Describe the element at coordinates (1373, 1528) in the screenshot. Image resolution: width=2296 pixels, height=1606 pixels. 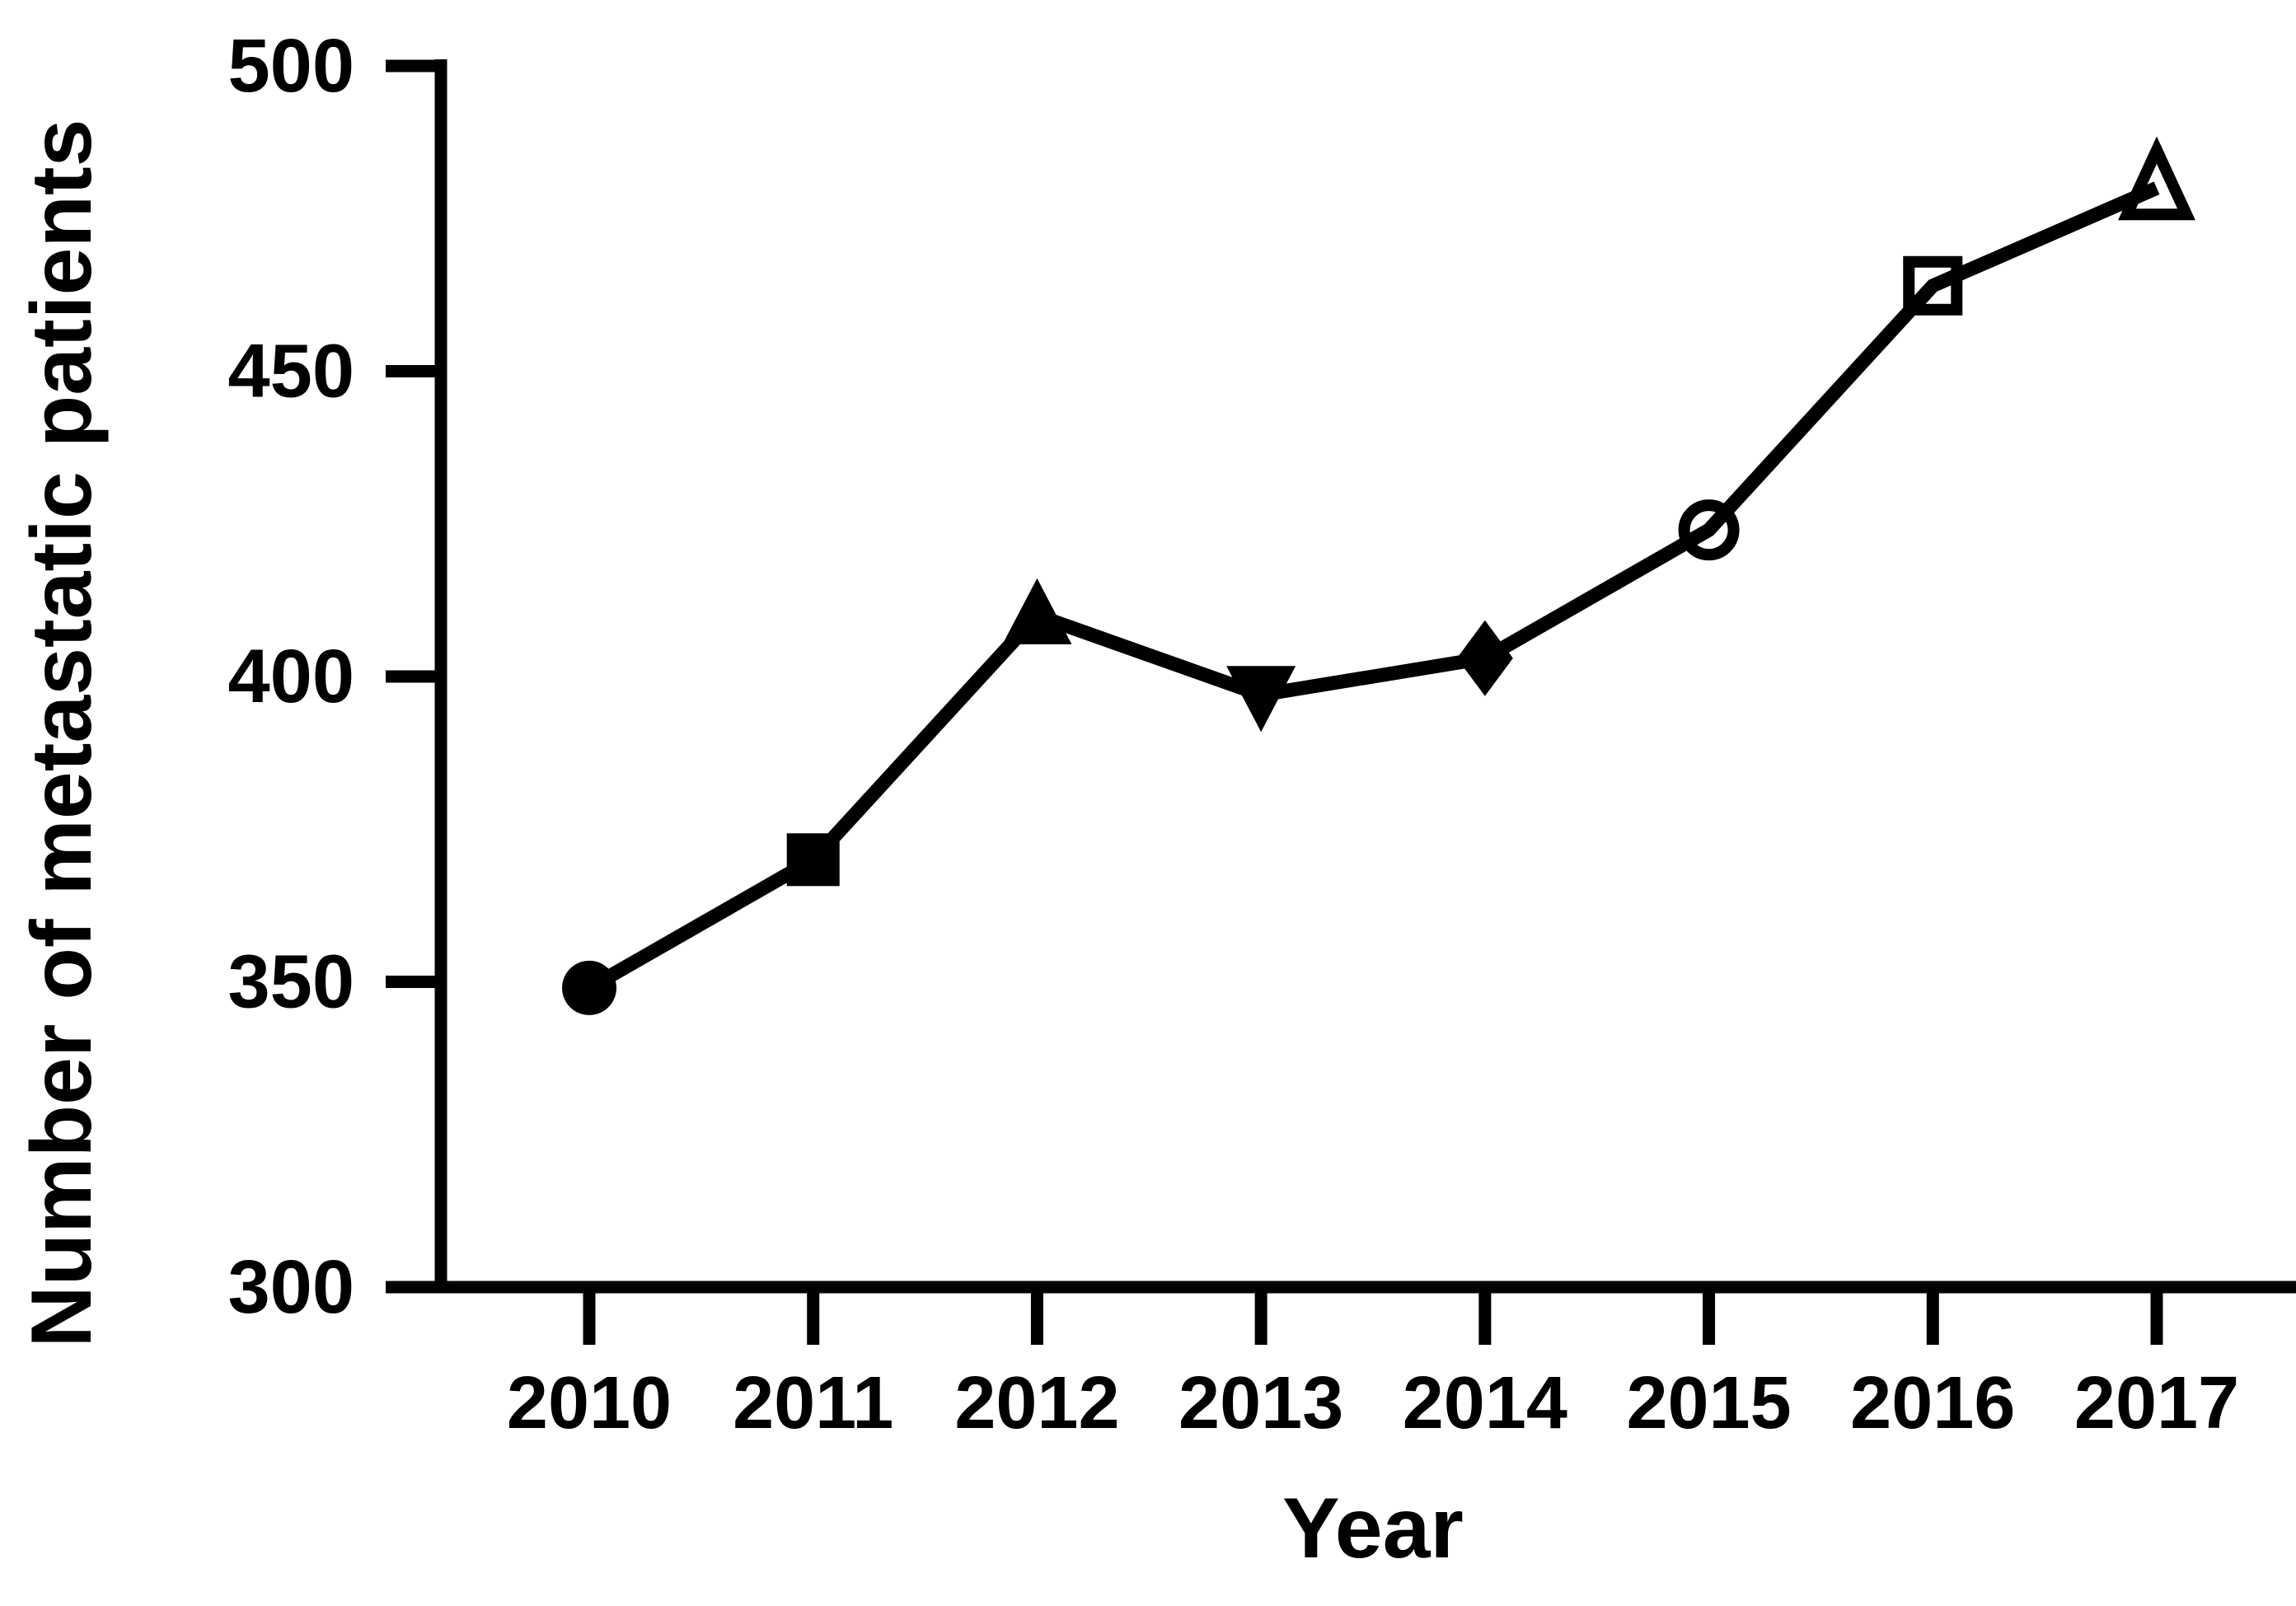
I see `x-axis-title: Year` at that location.